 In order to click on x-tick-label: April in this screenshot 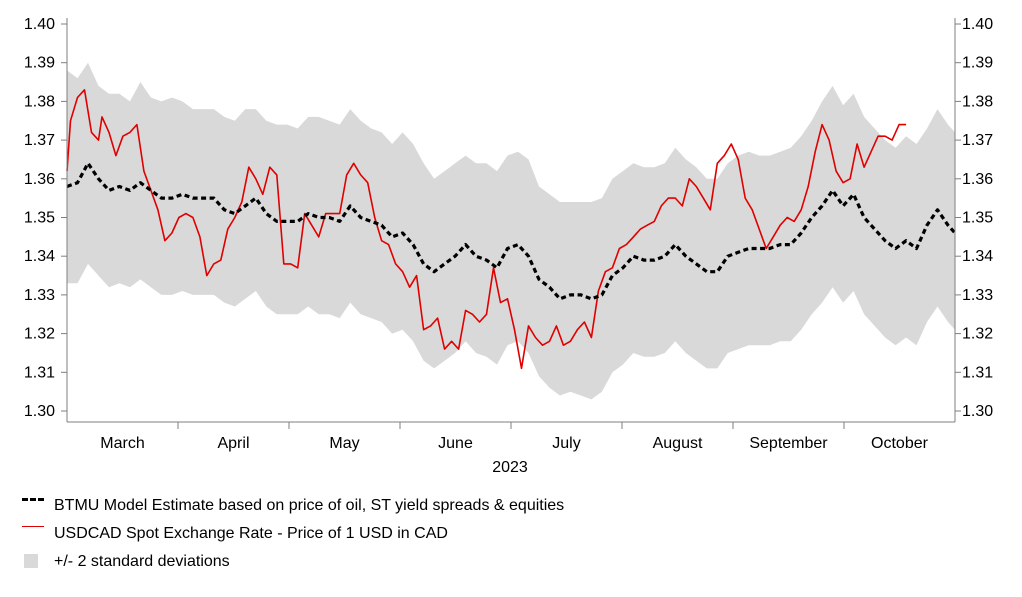, I will do `click(233, 443)`.